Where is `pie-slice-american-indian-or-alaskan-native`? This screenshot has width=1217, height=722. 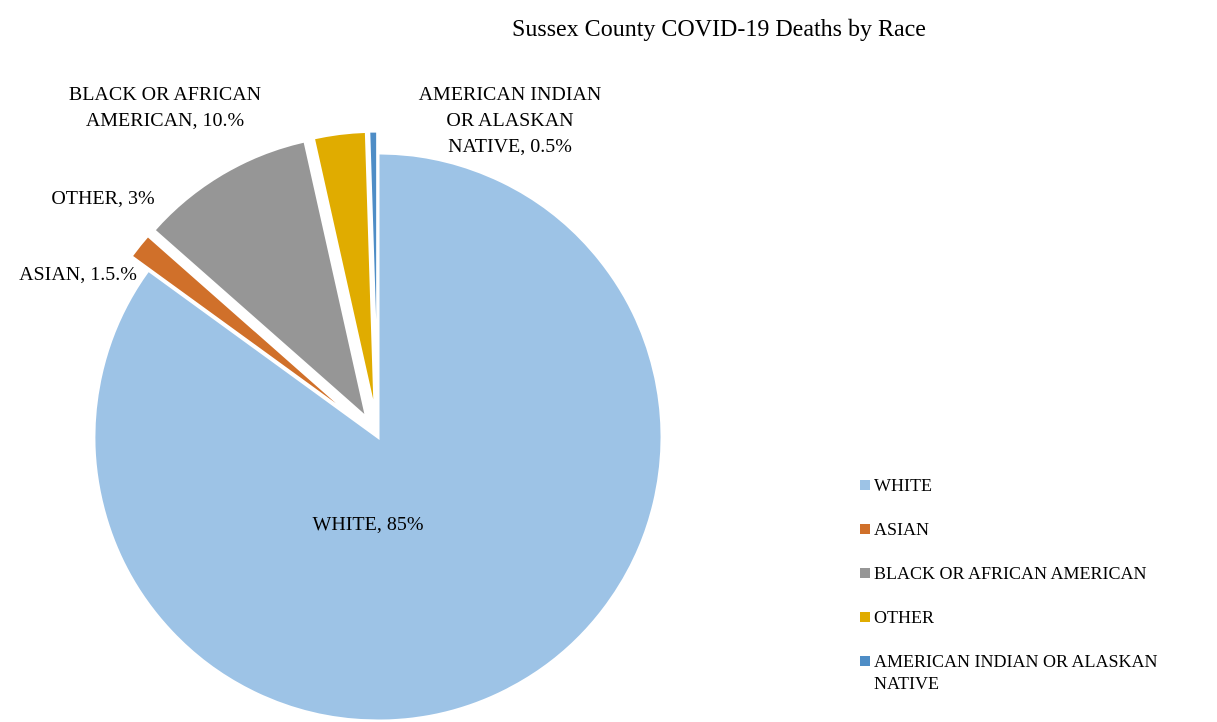
pie-slice-american-indian-or-alaskan-native is located at coordinates (373, 272).